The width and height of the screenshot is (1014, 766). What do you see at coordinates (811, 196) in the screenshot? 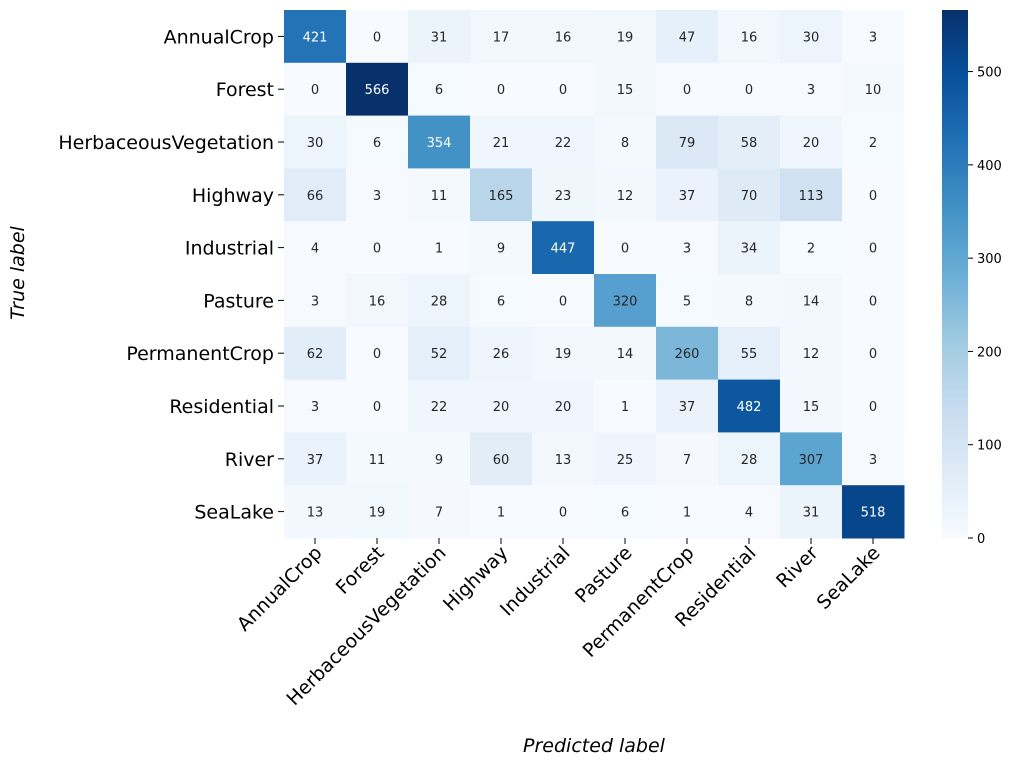
I see `cell-value-label: 113` at bounding box center [811, 196].